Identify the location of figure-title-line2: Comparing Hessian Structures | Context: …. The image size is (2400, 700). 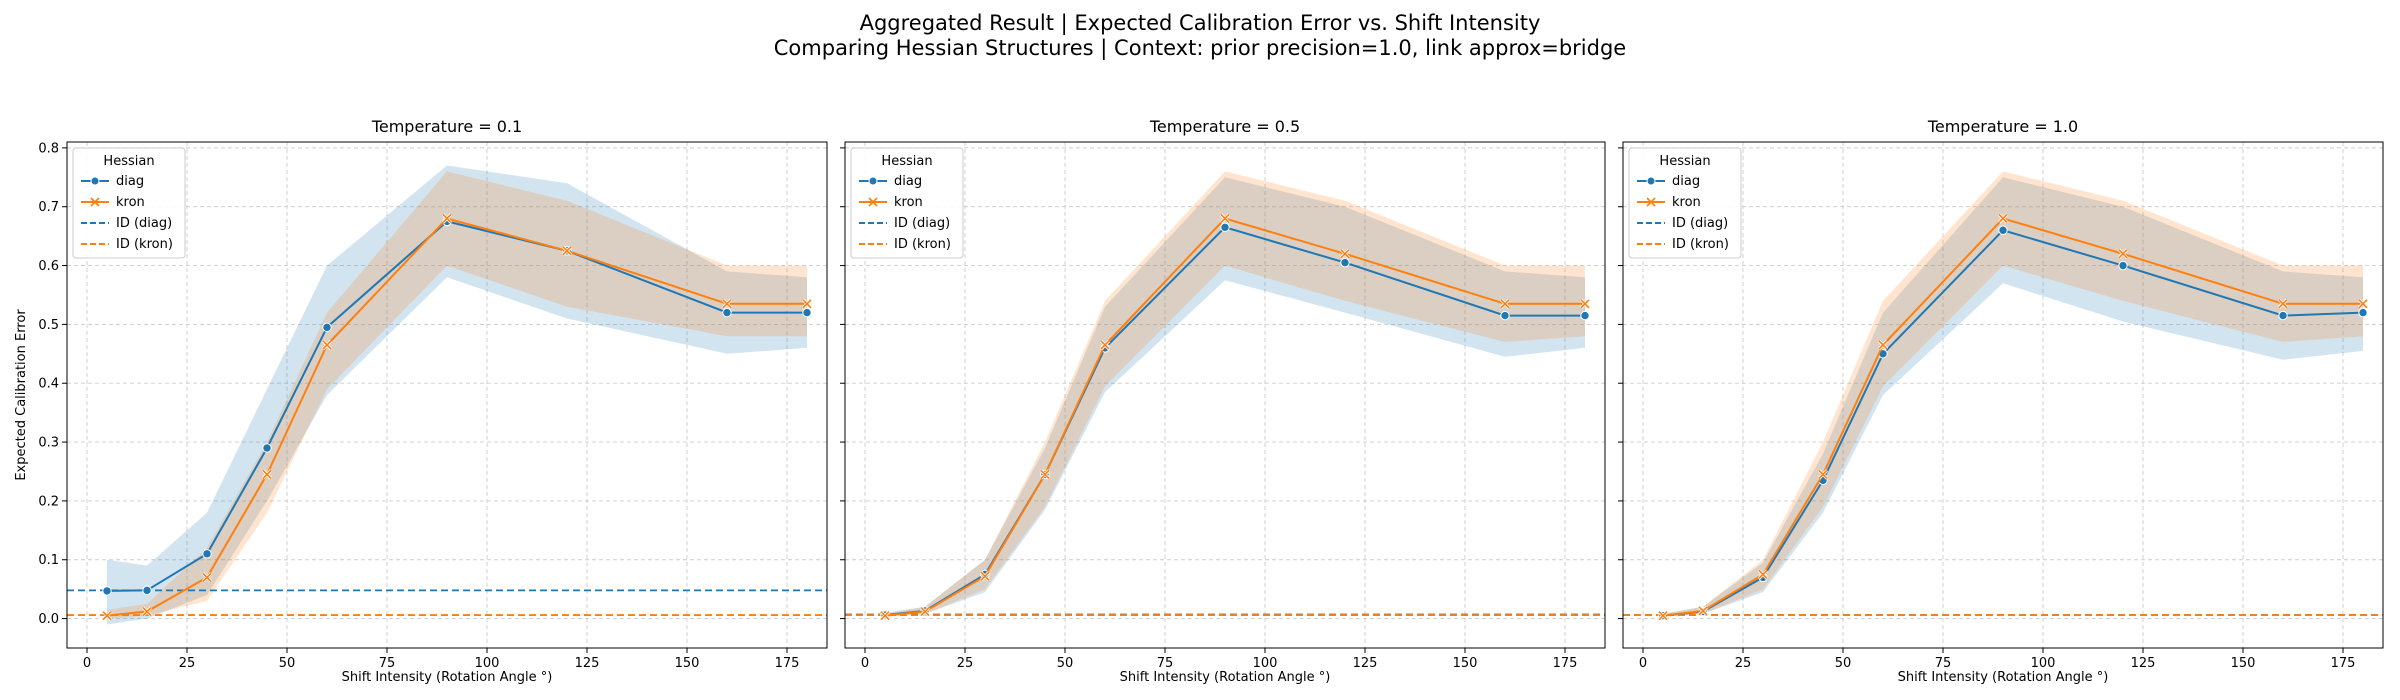
(1200, 48).